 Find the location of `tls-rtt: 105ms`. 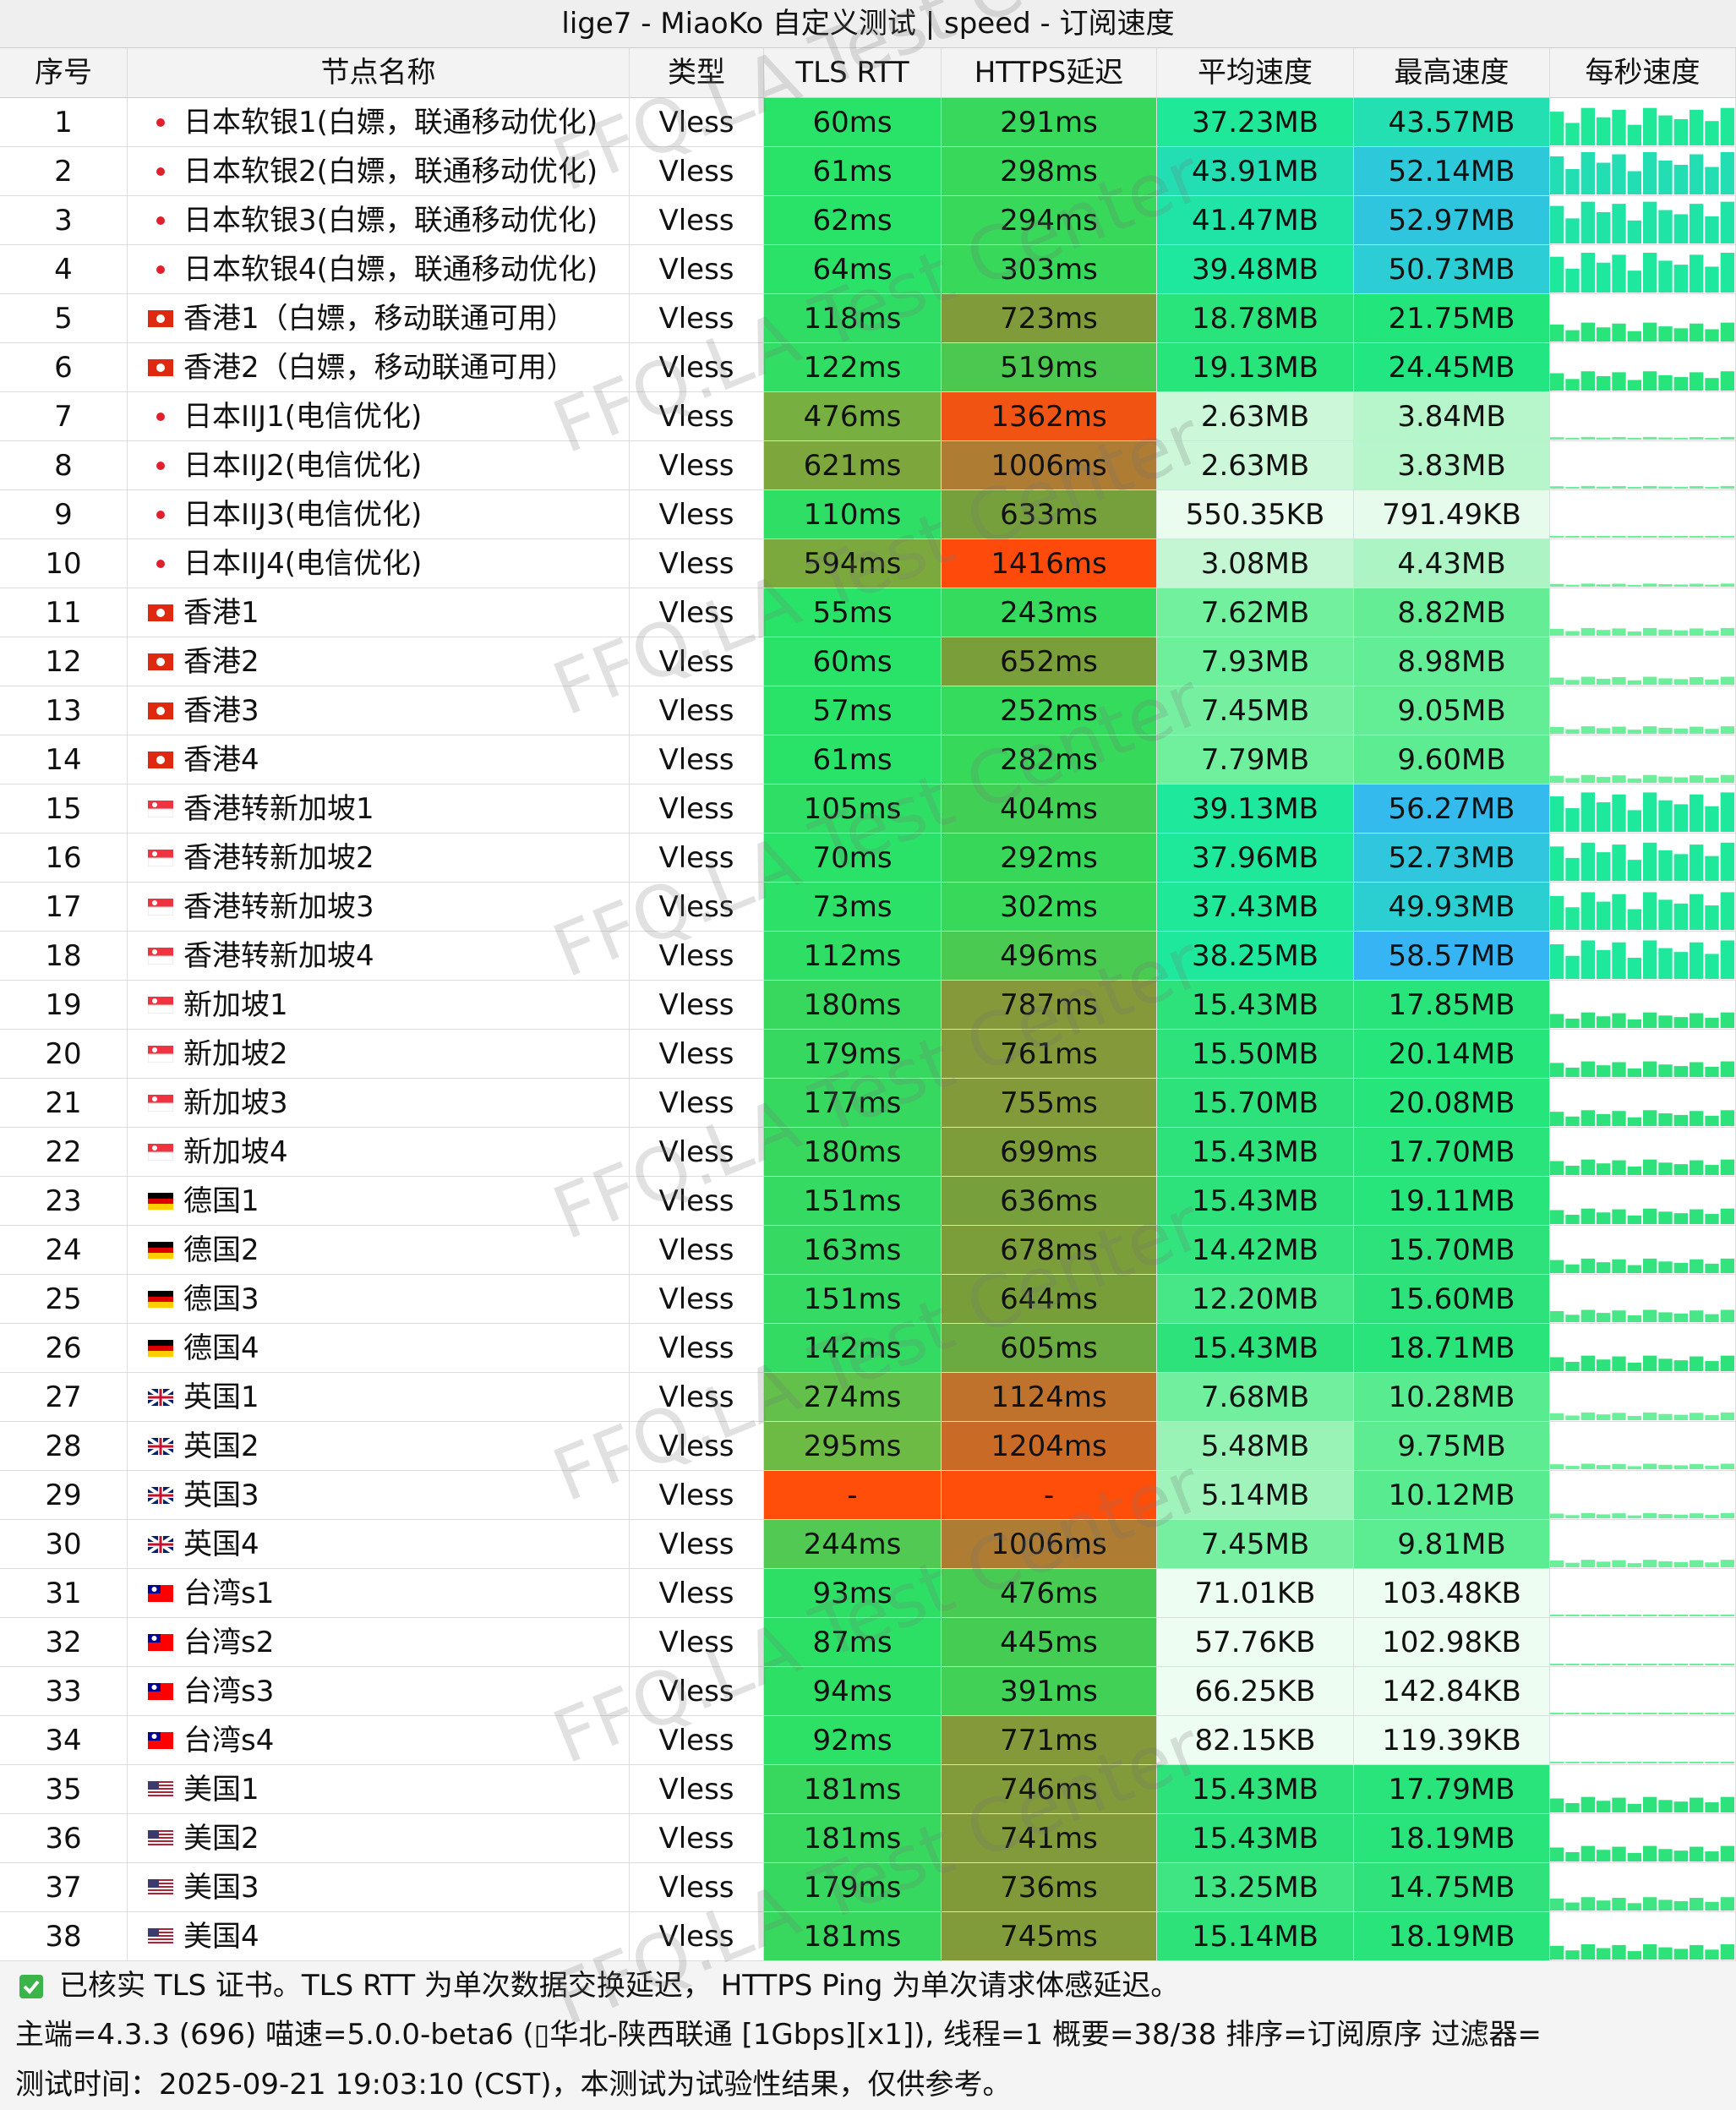

tls-rtt: 105ms is located at coordinates (853, 809).